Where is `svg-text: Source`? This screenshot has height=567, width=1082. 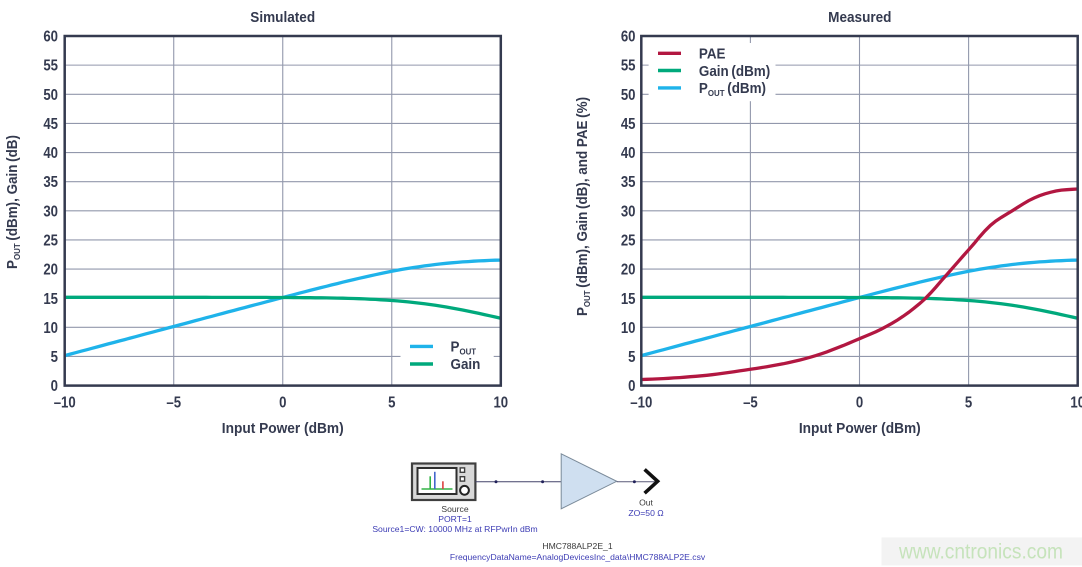 svg-text: Source is located at coordinates (454, 509).